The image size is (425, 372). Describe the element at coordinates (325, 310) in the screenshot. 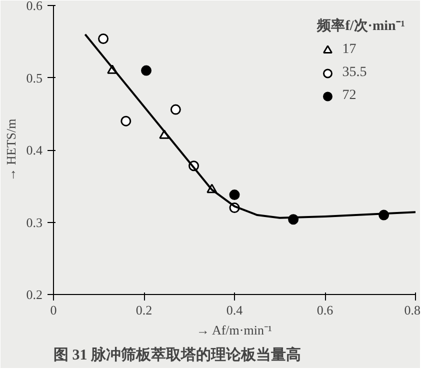

I see `x-tick-label: 0.6` at that location.